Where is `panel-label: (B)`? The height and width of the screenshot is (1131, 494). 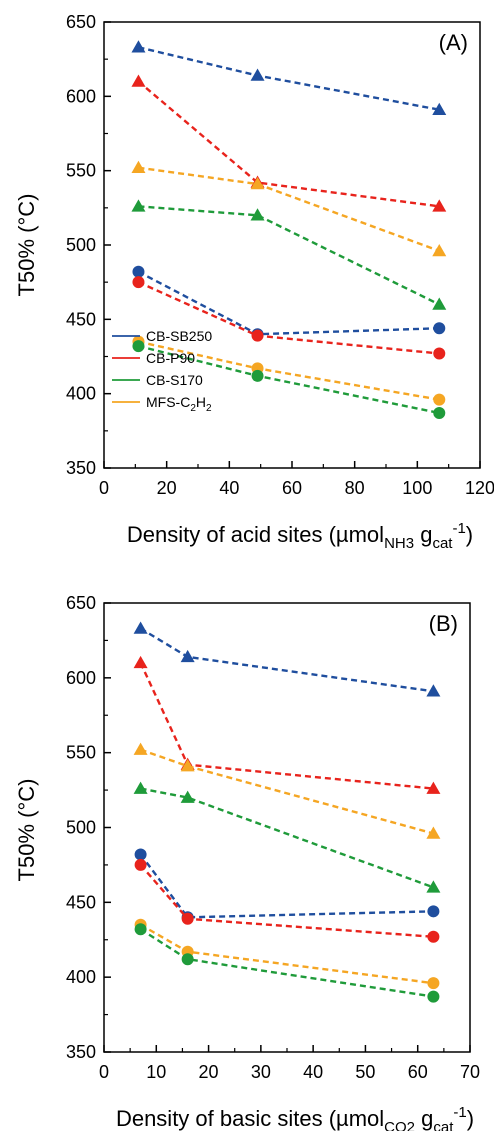 panel-label: (B) is located at coordinates (443, 623).